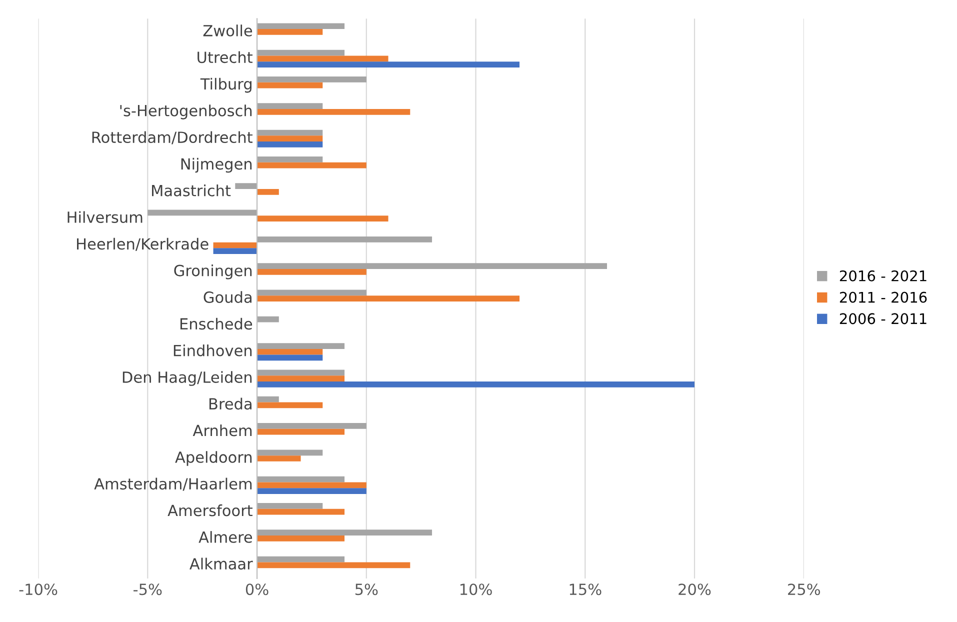 The width and height of the screenshot is (957, 622). Describe the element at coordinates (883, 297) in the screenshot. I see `legend-label: 2011 - 2016` at that location.